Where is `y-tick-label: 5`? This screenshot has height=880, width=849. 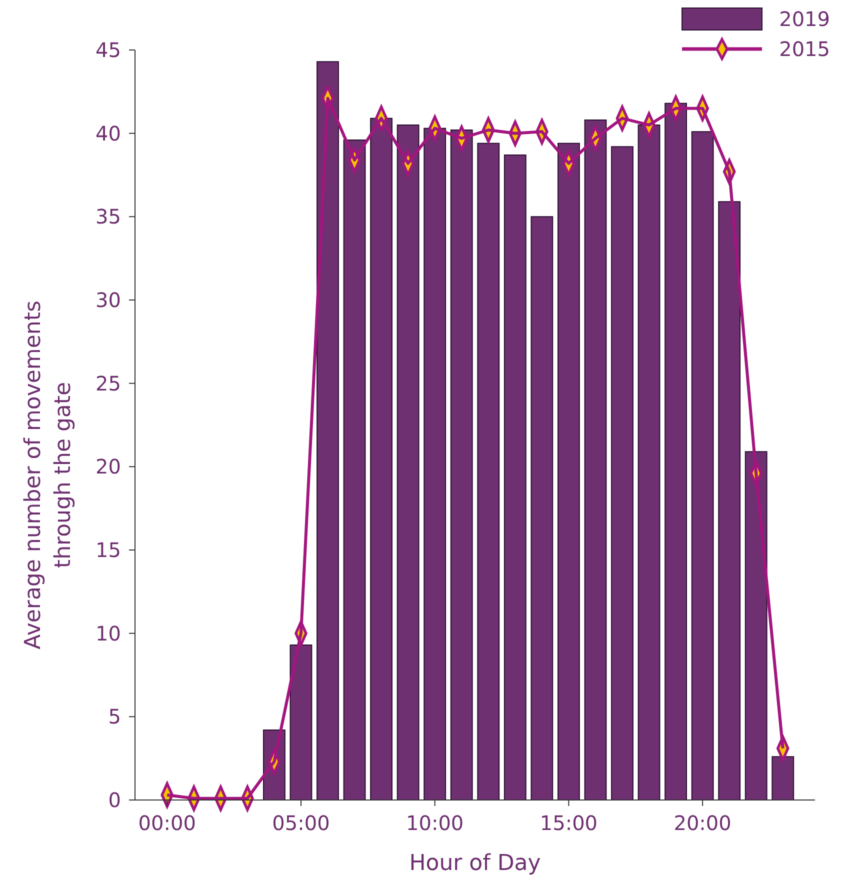 y-tick-label: 5 is located at coordinates (114, 716).